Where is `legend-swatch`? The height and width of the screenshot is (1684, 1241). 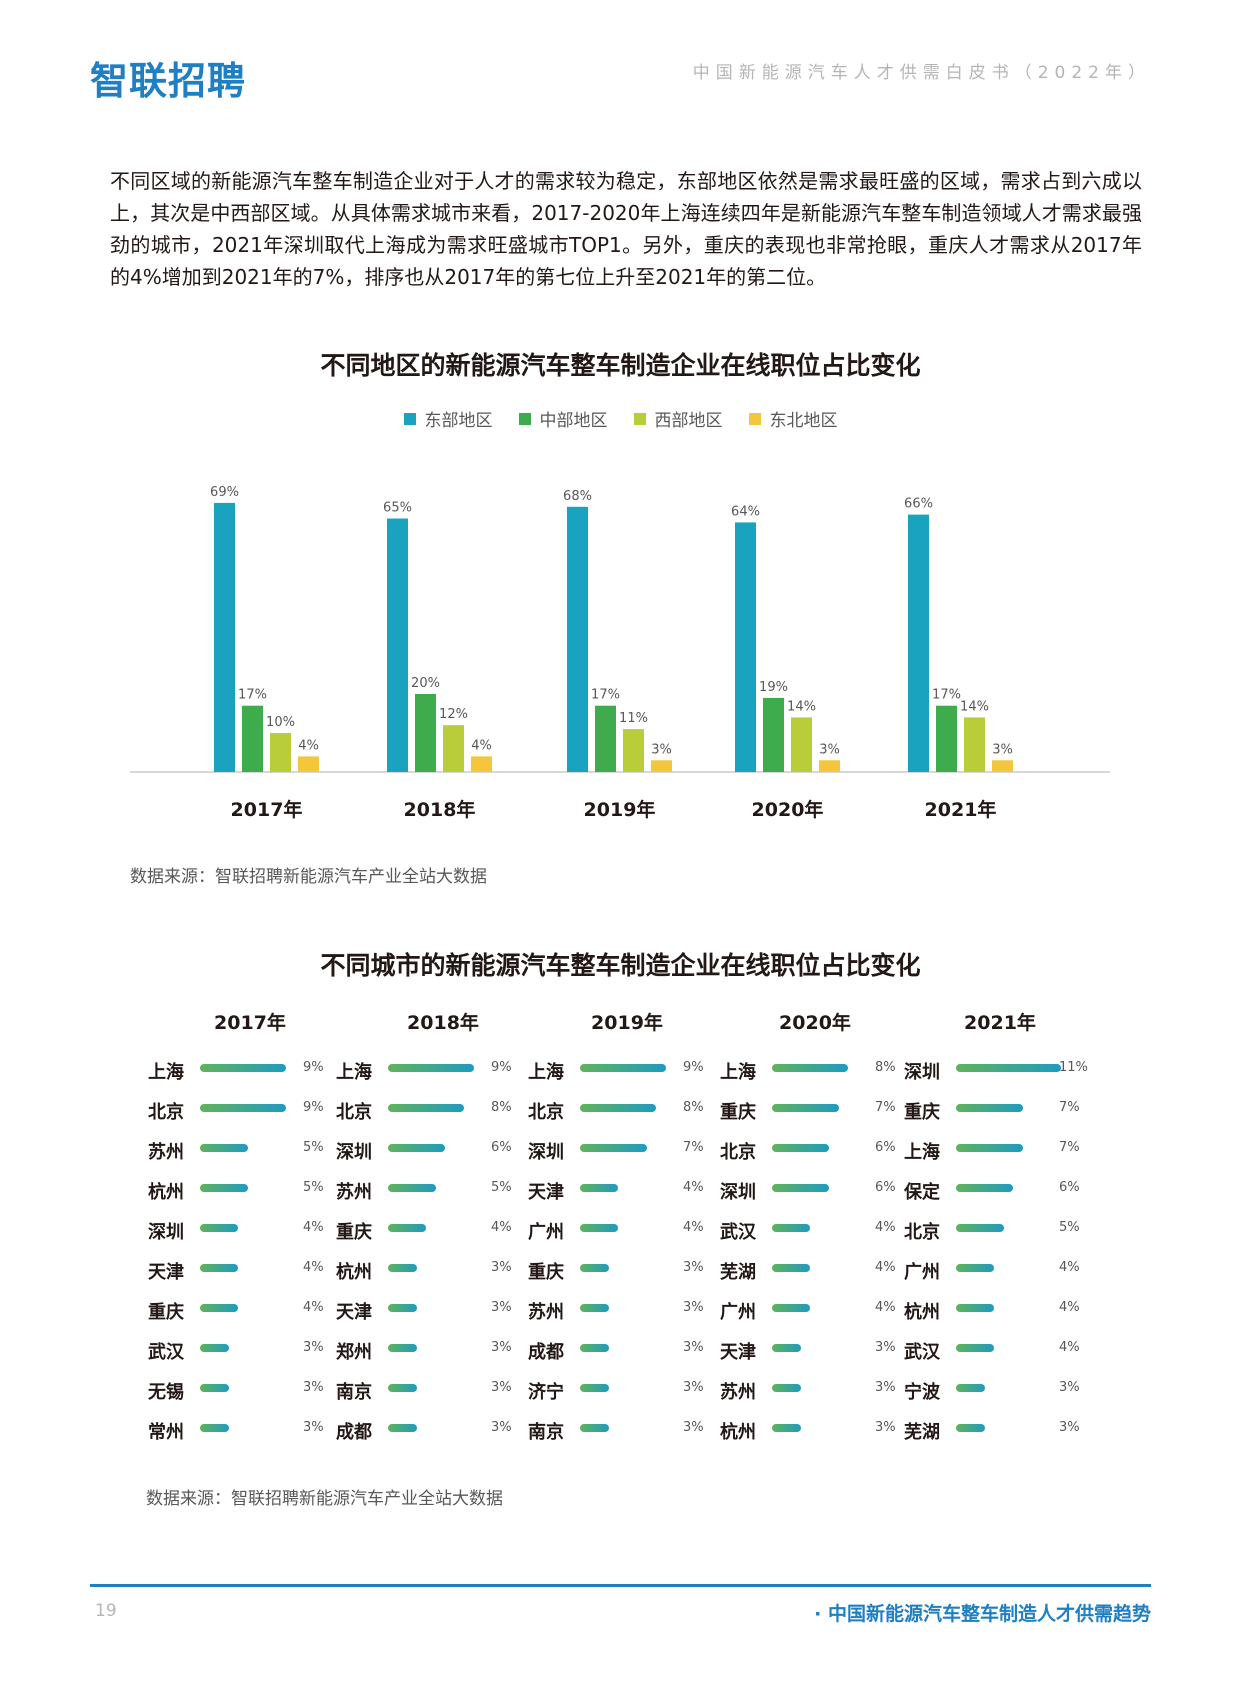
legend-swatch is located at coordinates (409, 418).